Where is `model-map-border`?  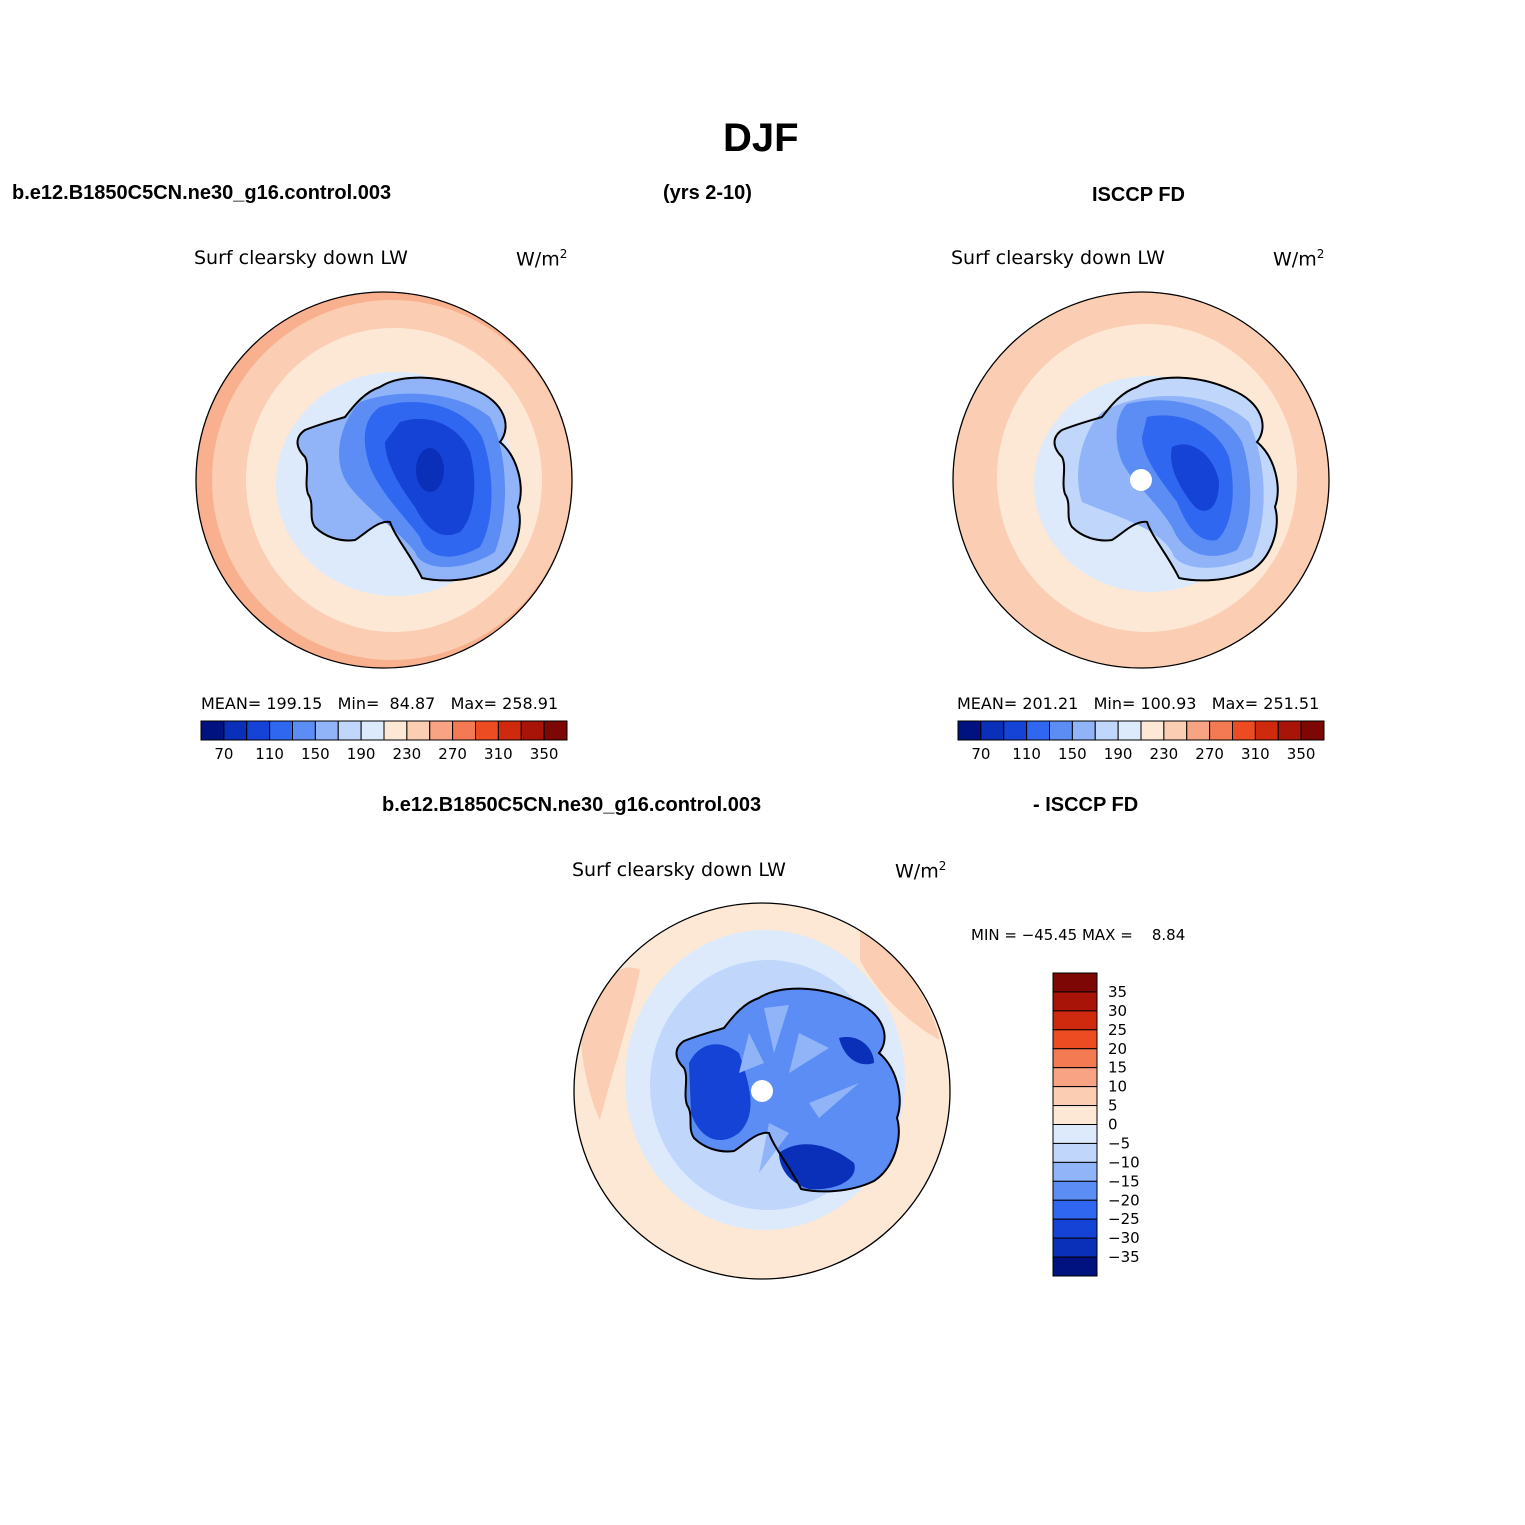
model-map-border is located at coordinates (384, 480).